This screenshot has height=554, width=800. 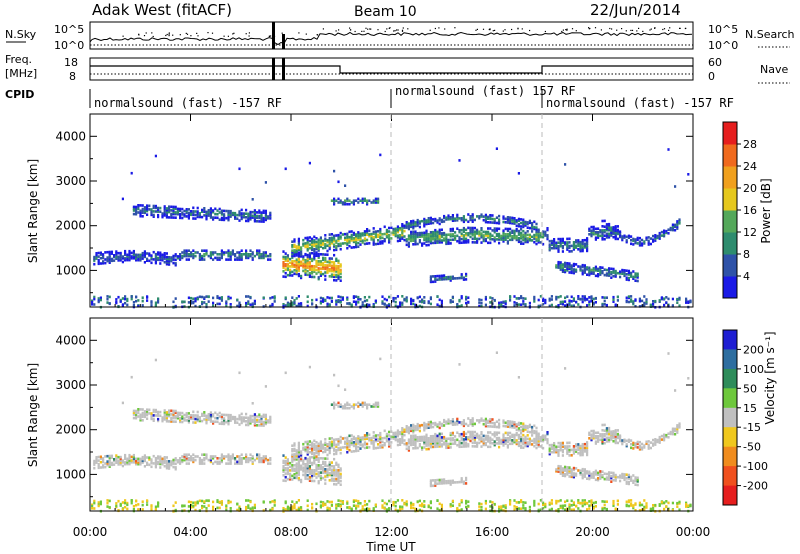 I want to click on colorbar-swatch, so click(x=730, y=199).